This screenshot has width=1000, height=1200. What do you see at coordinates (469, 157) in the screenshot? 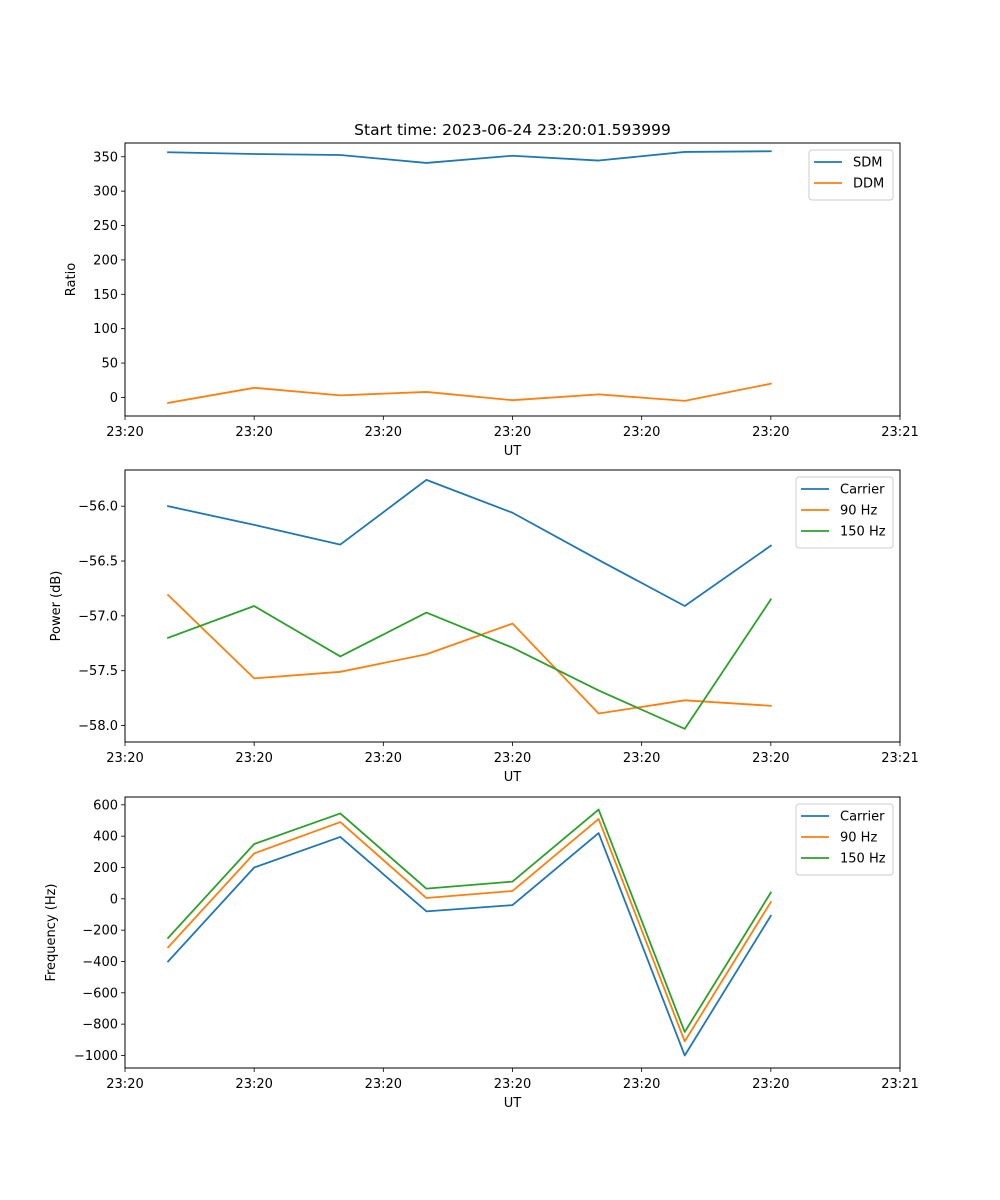
I see `series-line-sdm` at bounding box center [469, 157].